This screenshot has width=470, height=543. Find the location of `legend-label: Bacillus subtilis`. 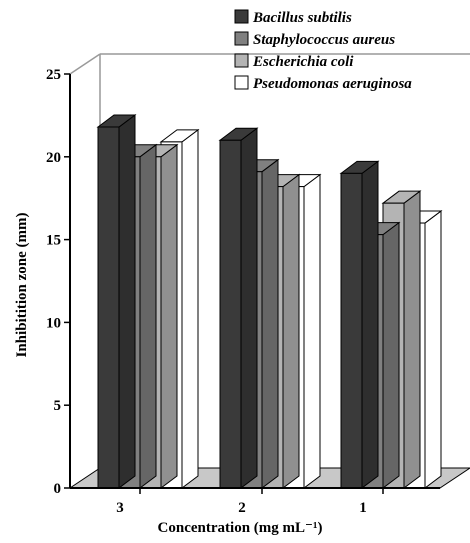

legend-label: Bacillus subtilis is located at coordinates (302, 18).